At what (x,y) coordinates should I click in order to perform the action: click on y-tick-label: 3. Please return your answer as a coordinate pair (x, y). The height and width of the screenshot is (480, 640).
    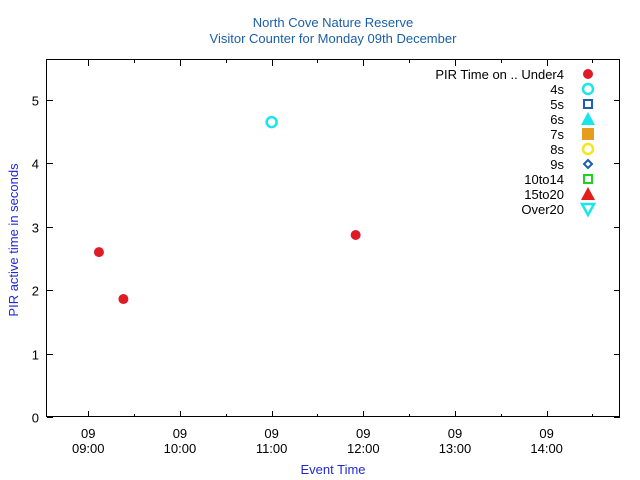
    Looking at the image, I should click on (35, 228).